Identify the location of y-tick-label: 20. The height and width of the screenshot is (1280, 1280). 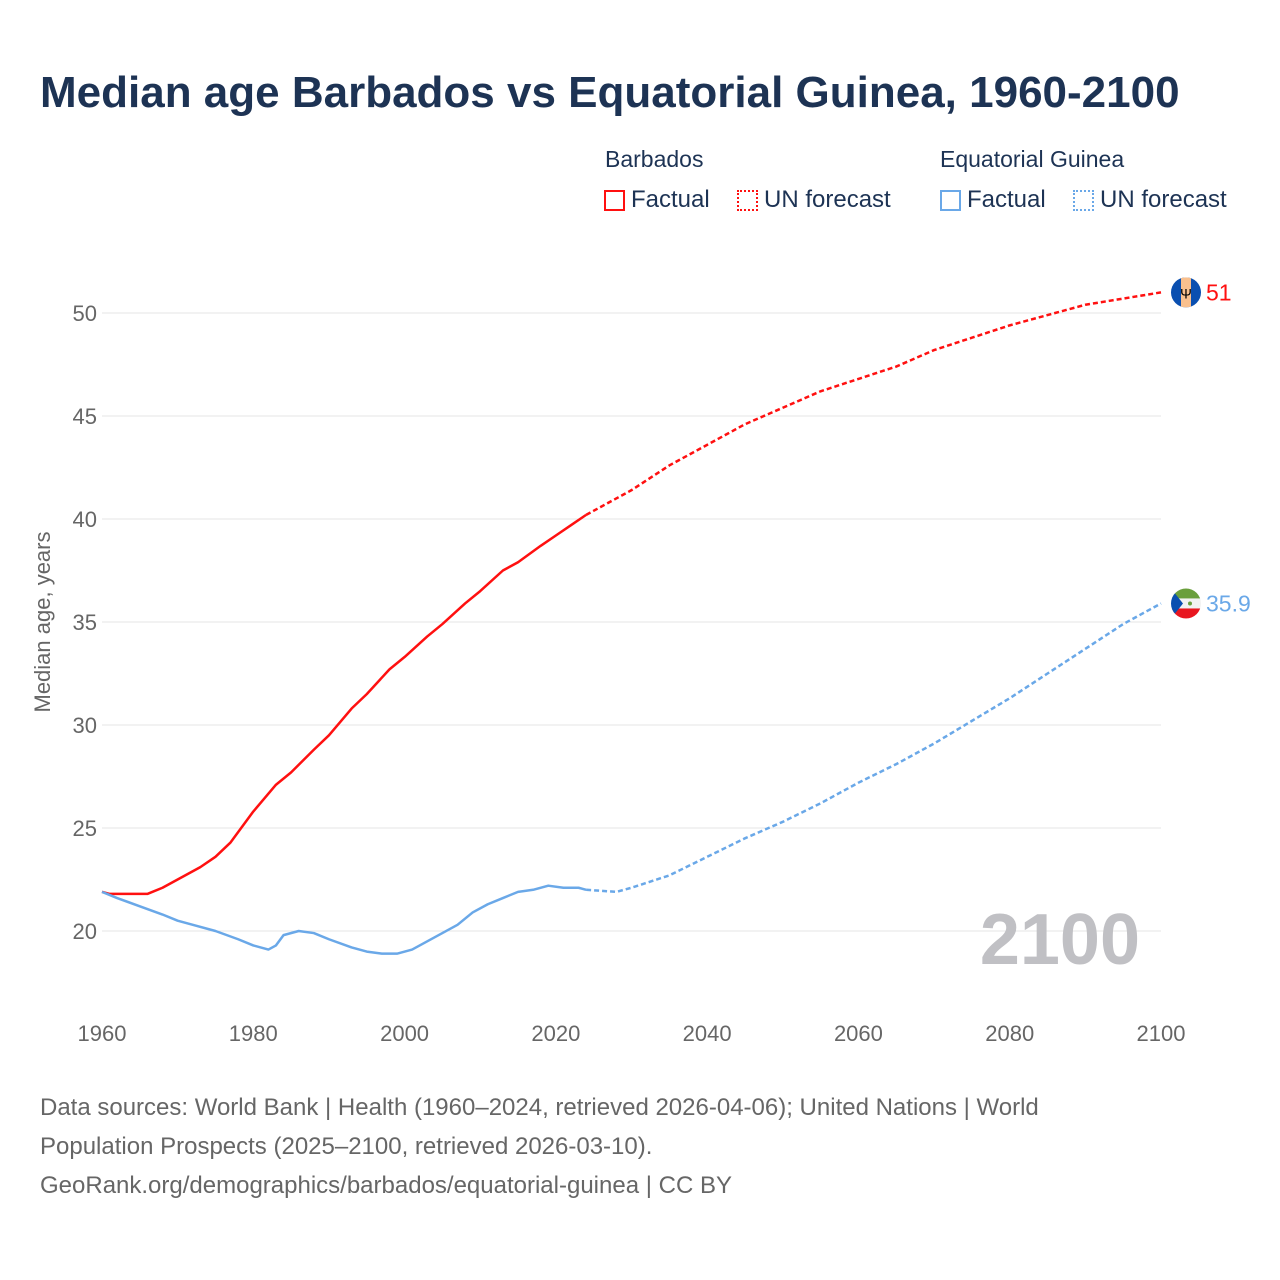
(85, 931).